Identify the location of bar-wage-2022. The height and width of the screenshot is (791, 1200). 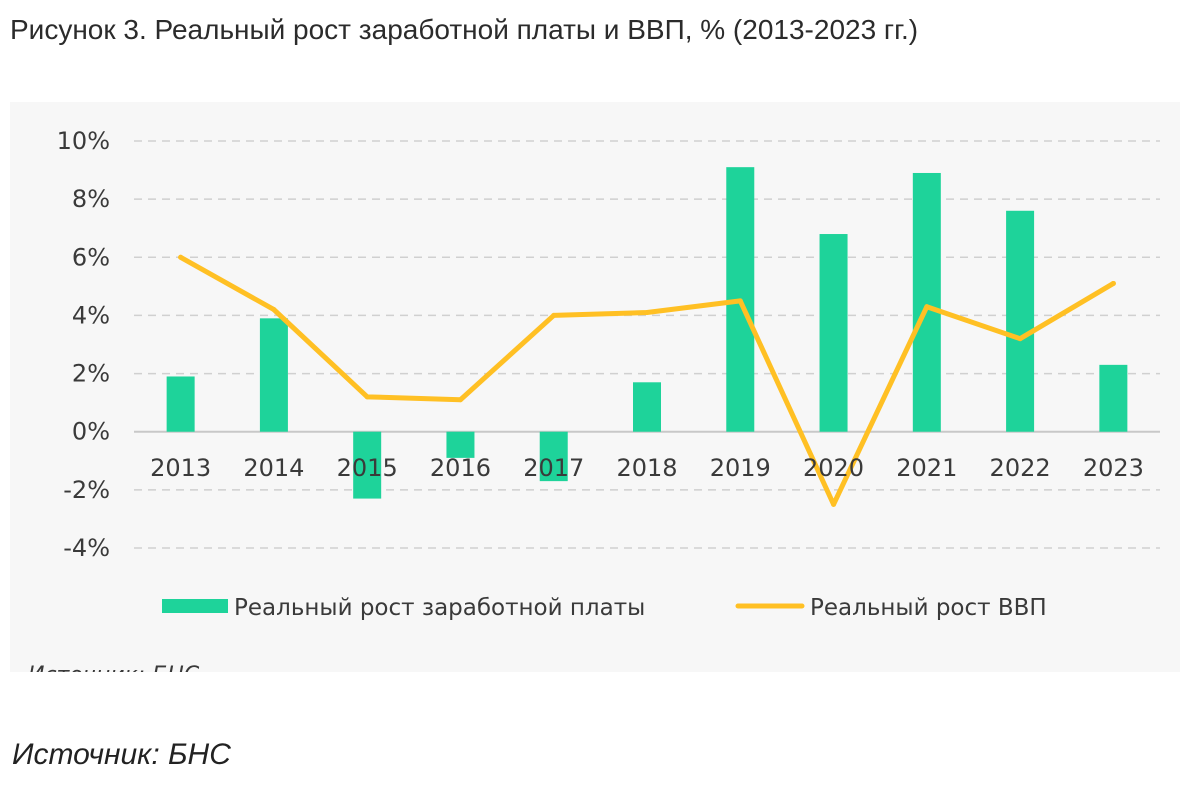
(1020, 321).